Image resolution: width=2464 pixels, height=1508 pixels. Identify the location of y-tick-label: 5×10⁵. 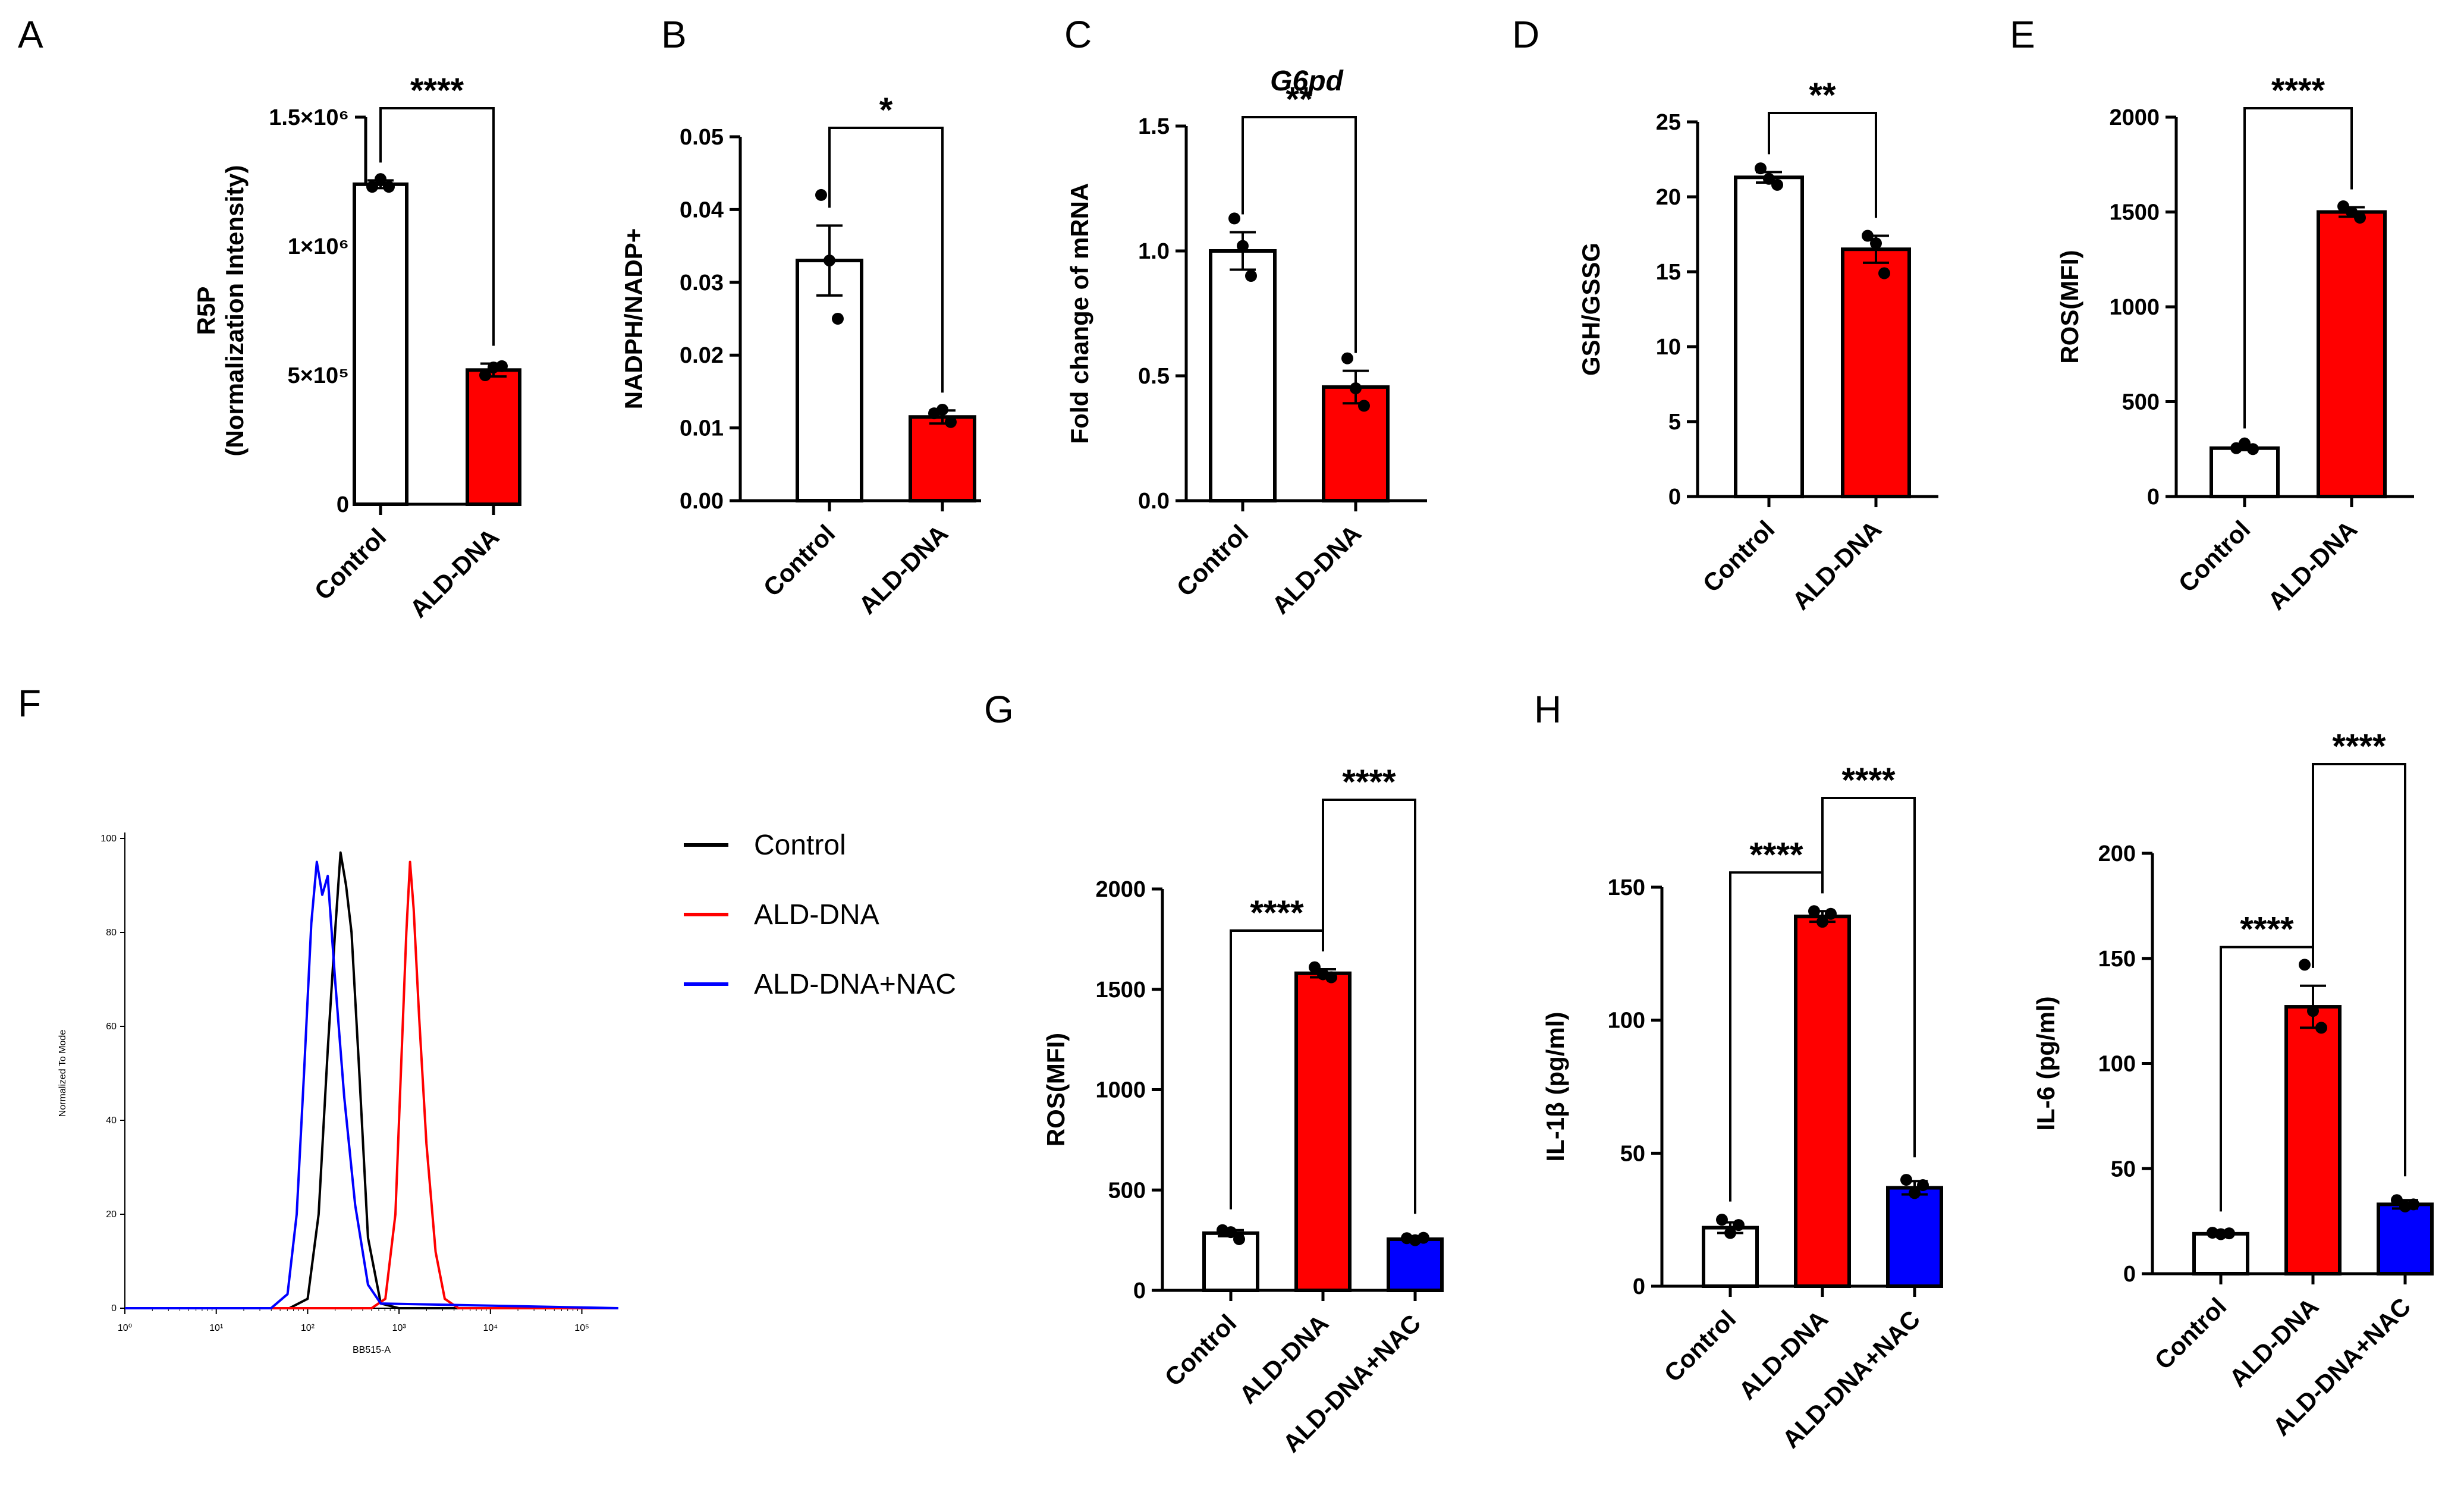
(318, 375).